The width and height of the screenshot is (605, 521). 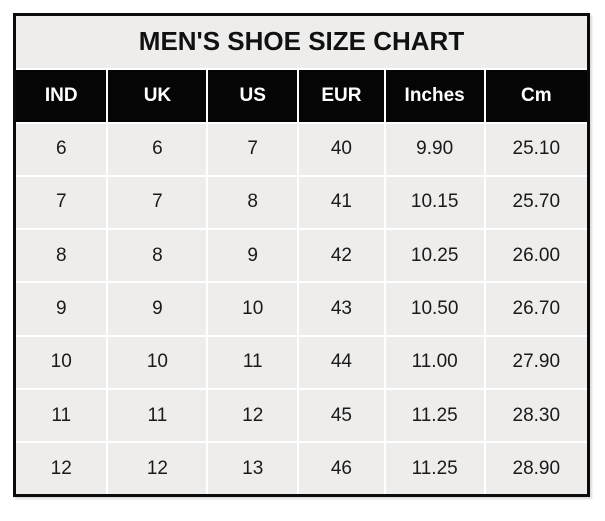 I want to click on column-header-eur: EUR, so click(x=341, y=95).